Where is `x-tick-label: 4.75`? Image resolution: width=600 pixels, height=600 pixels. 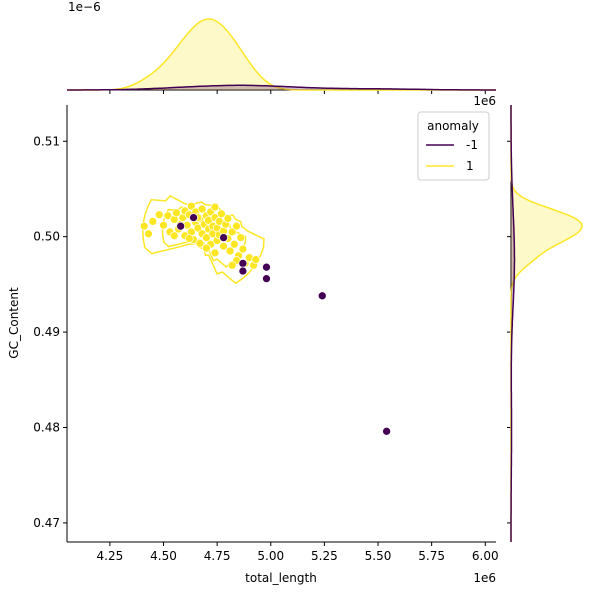
x-tick-label: 4.75 is located at coordinates (217, 556).